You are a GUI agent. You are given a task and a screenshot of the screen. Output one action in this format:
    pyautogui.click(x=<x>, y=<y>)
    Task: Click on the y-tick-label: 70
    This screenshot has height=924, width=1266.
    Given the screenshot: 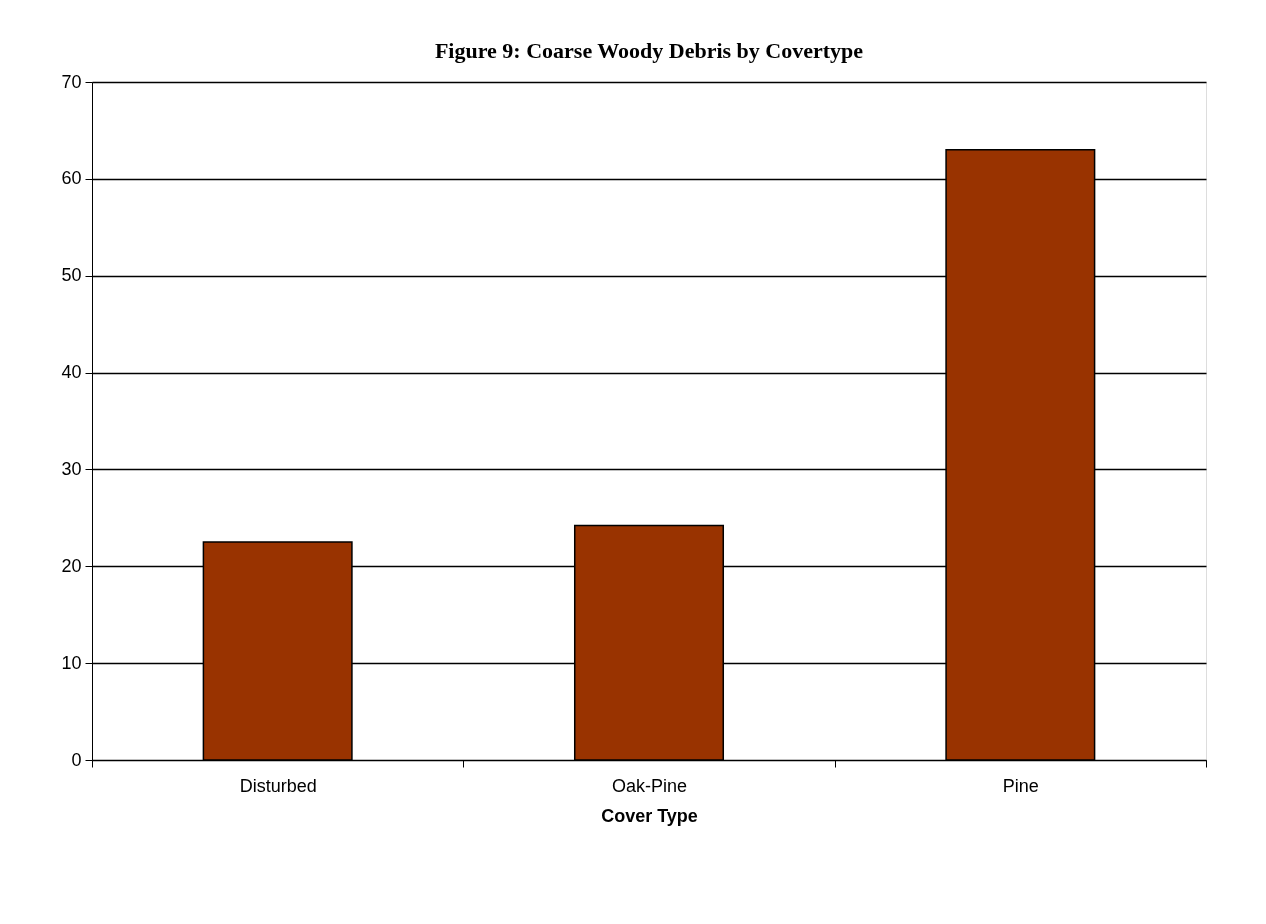 What is the action you would take?
    pyautogui.click(x=71, y=81)
    